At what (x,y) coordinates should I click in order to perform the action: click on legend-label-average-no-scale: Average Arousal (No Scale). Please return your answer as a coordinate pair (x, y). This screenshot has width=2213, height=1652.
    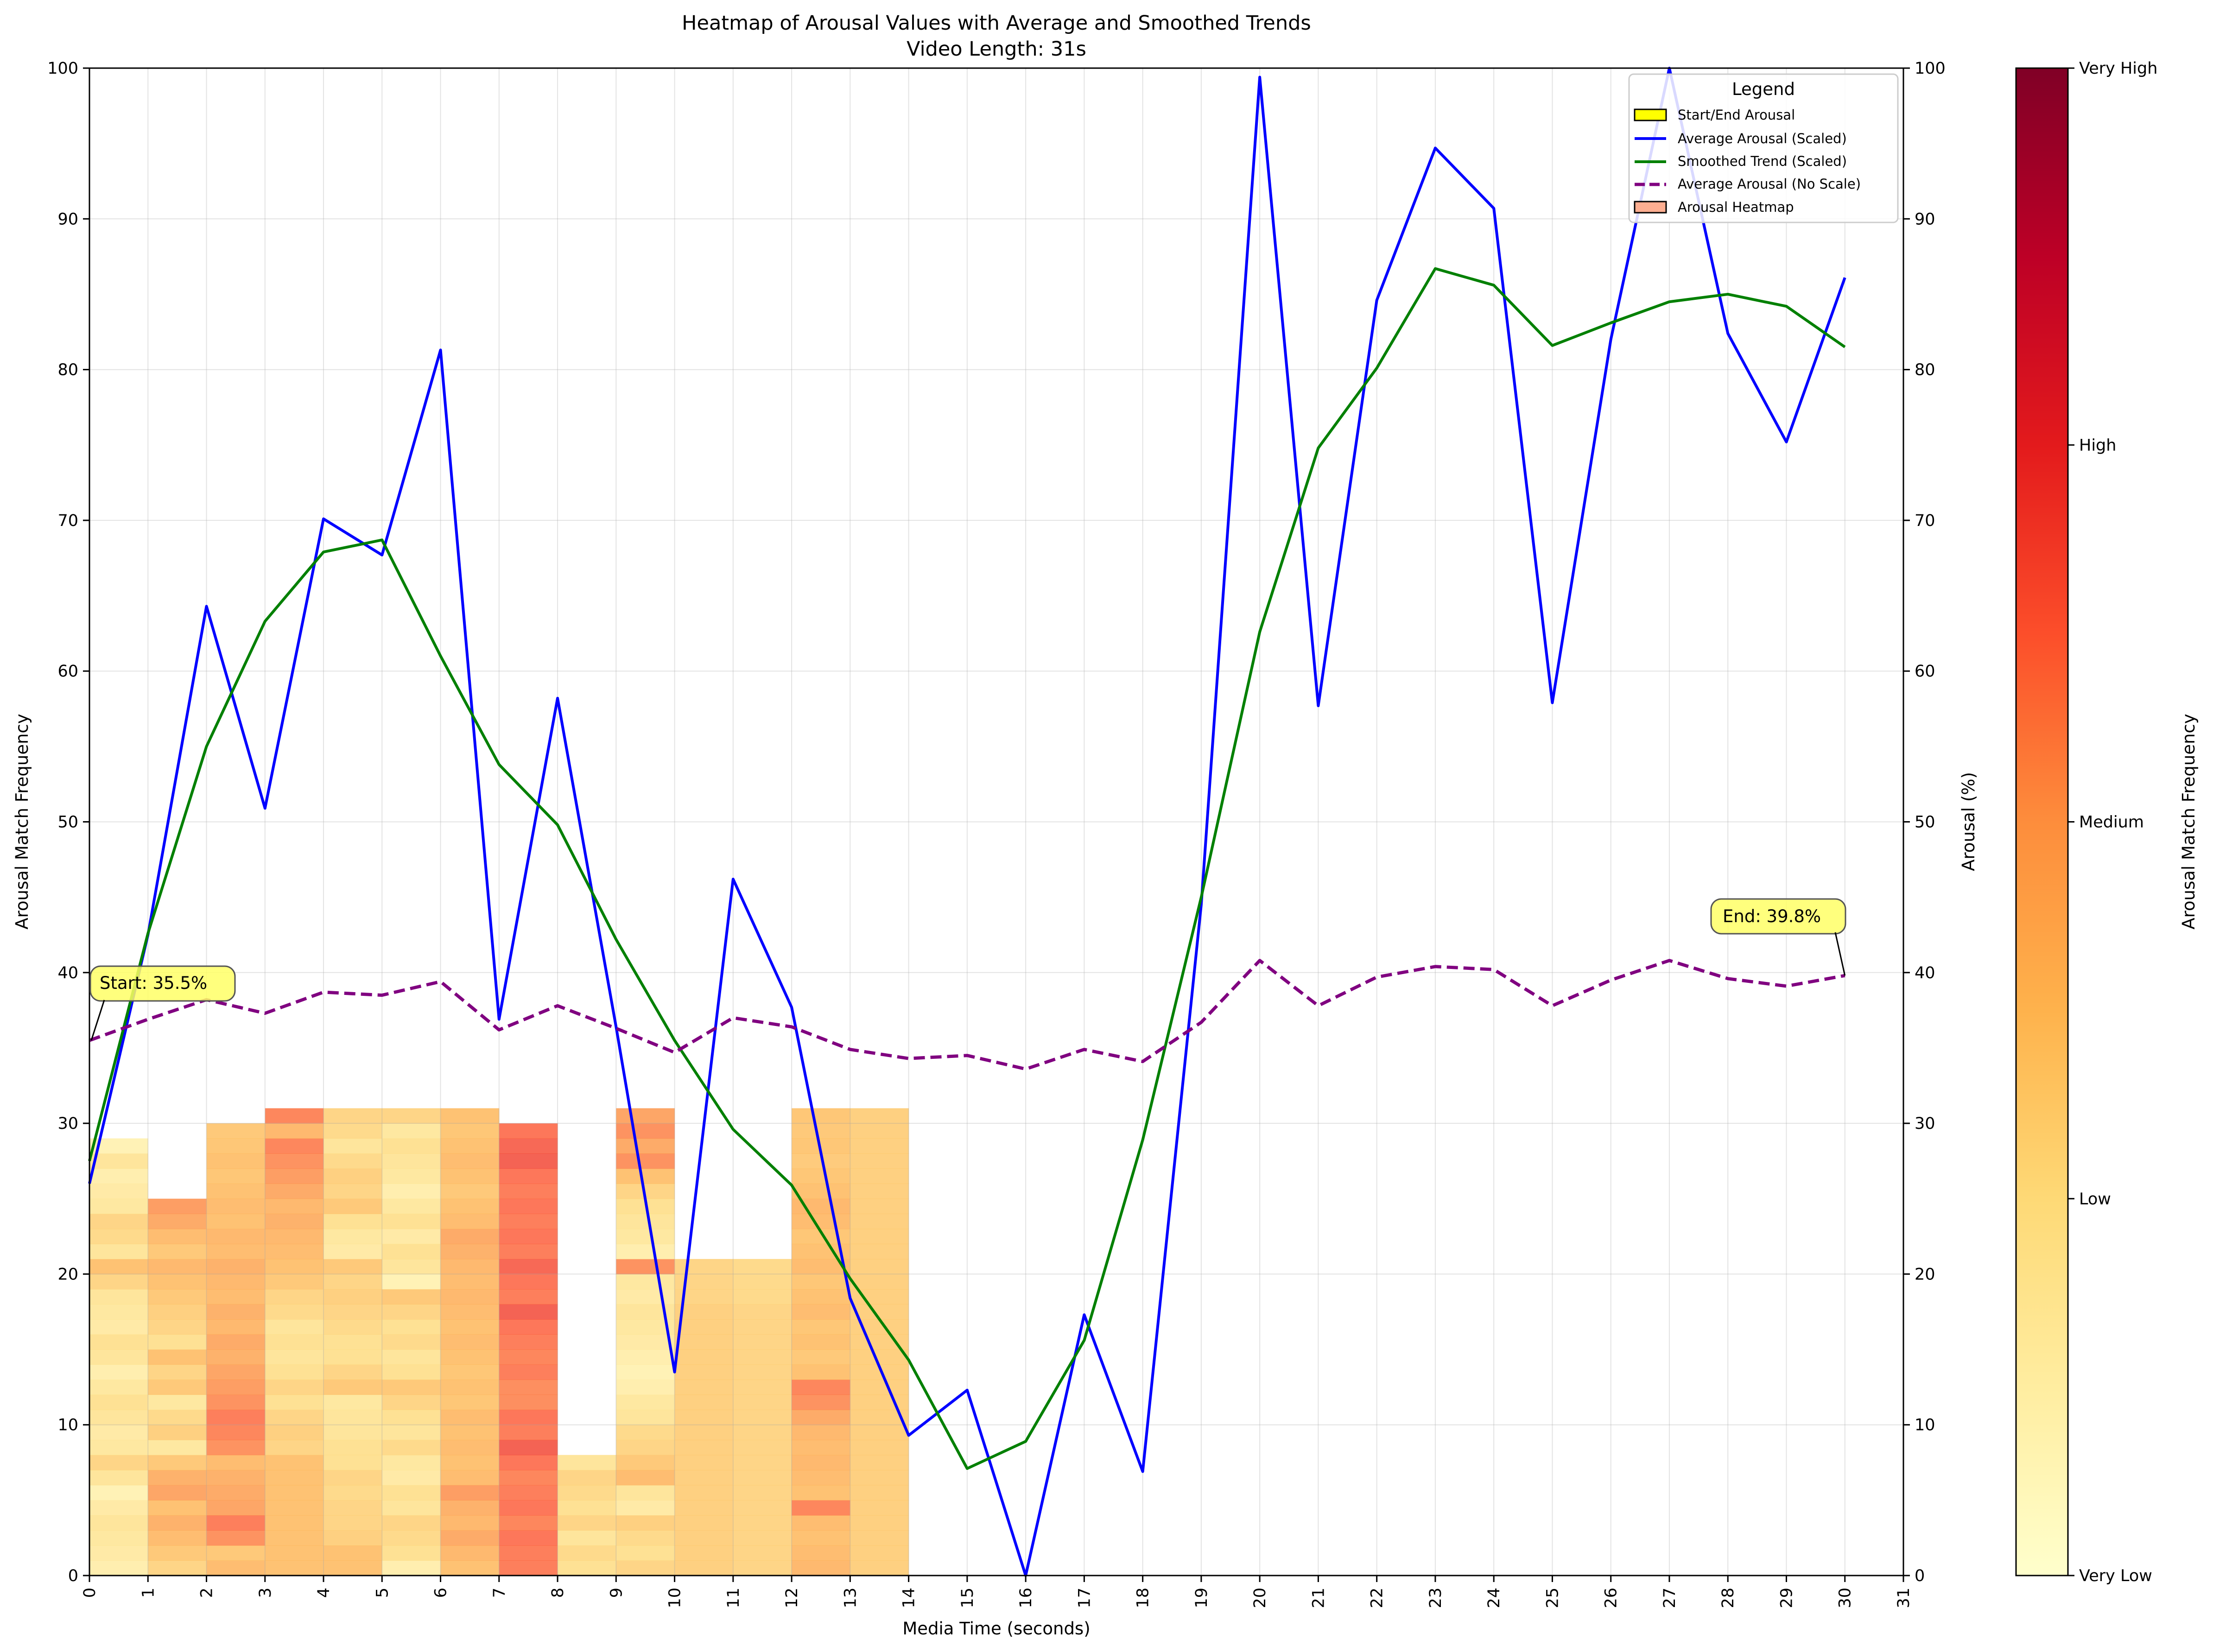
    Looking at the image, I should click on (1769, 184).